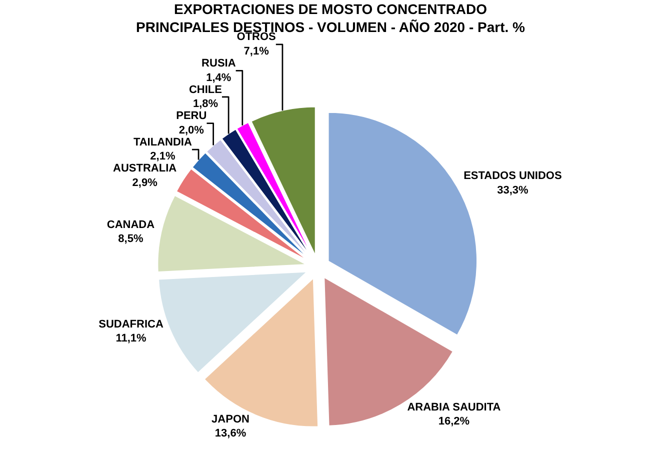  Describe the element at coordinates (162, 142) in the screenshot. I see `slice-label: TAILANDIA` at that location.